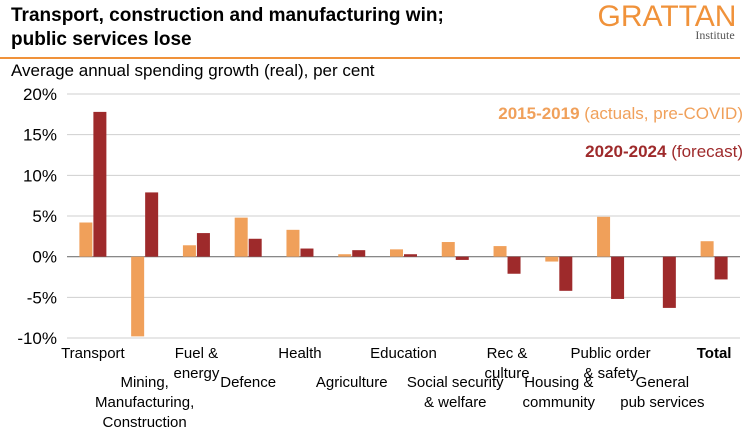 This screenshot has height=435, width=754. I want to click on legend-suffix-2: (forecast), so click(704, 151).